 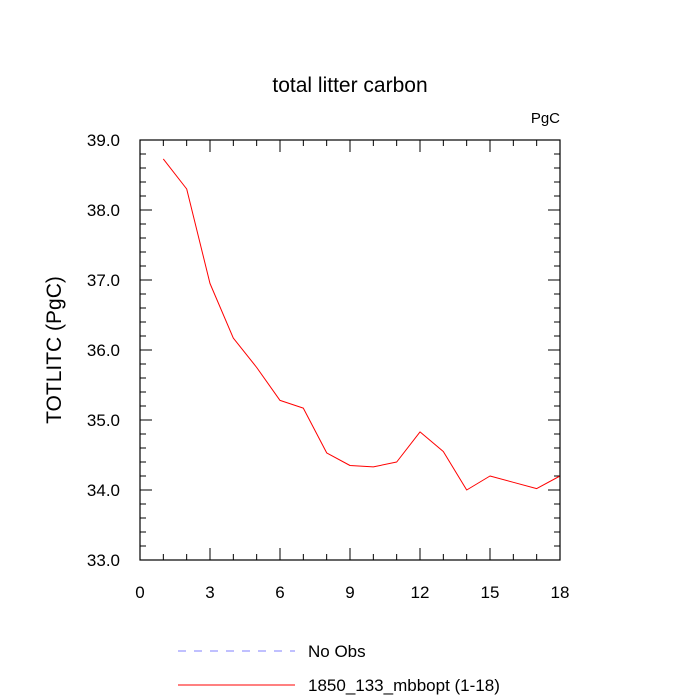 I want to click on x-tick-label: 18, so click(x=560, y=592).